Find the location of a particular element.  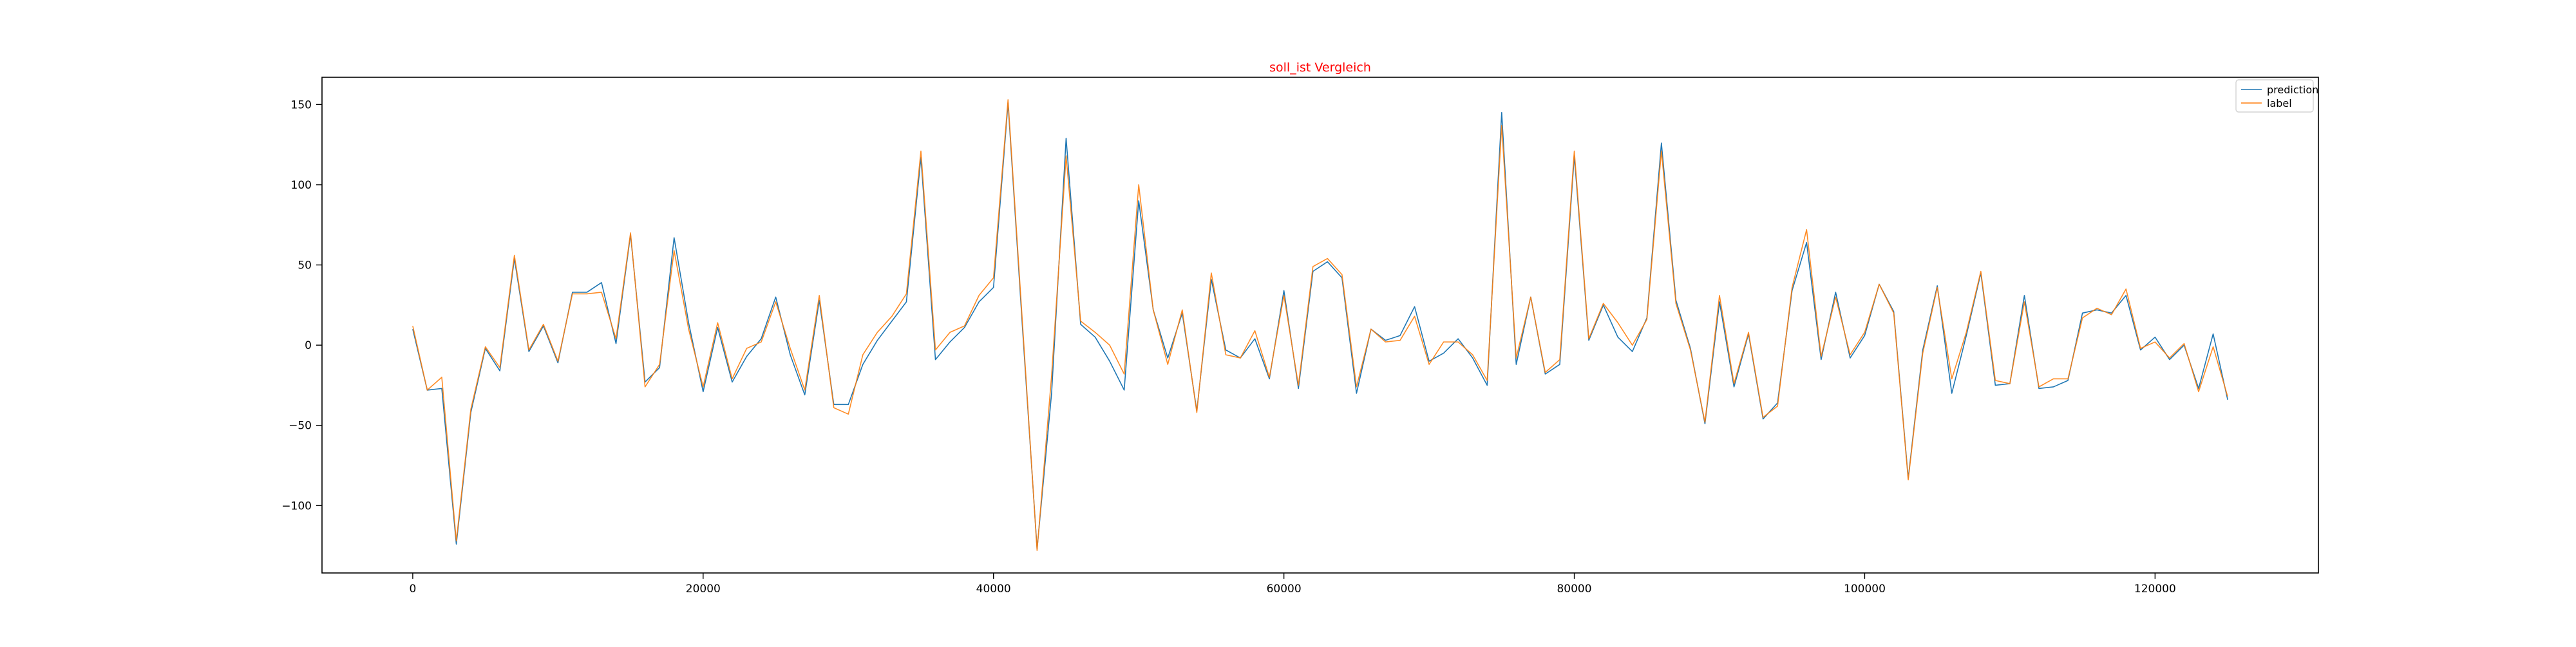

y-tick-label: 0 is located at coordinates (309, 345).